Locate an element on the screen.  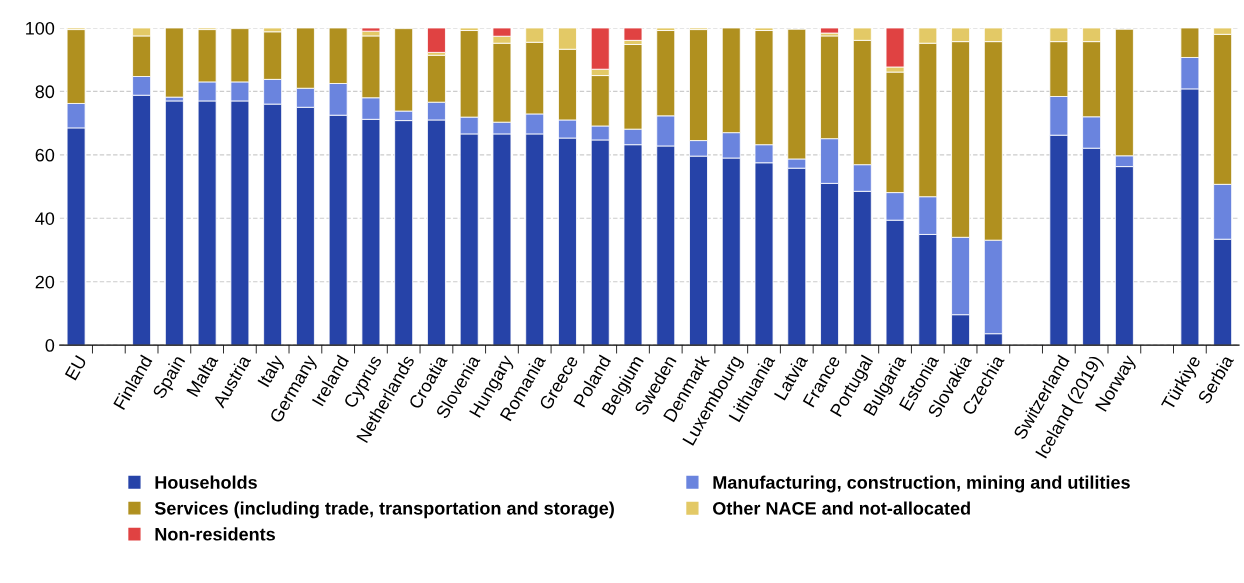
y-tick-label: 40 is located at coordinates (45, 218).